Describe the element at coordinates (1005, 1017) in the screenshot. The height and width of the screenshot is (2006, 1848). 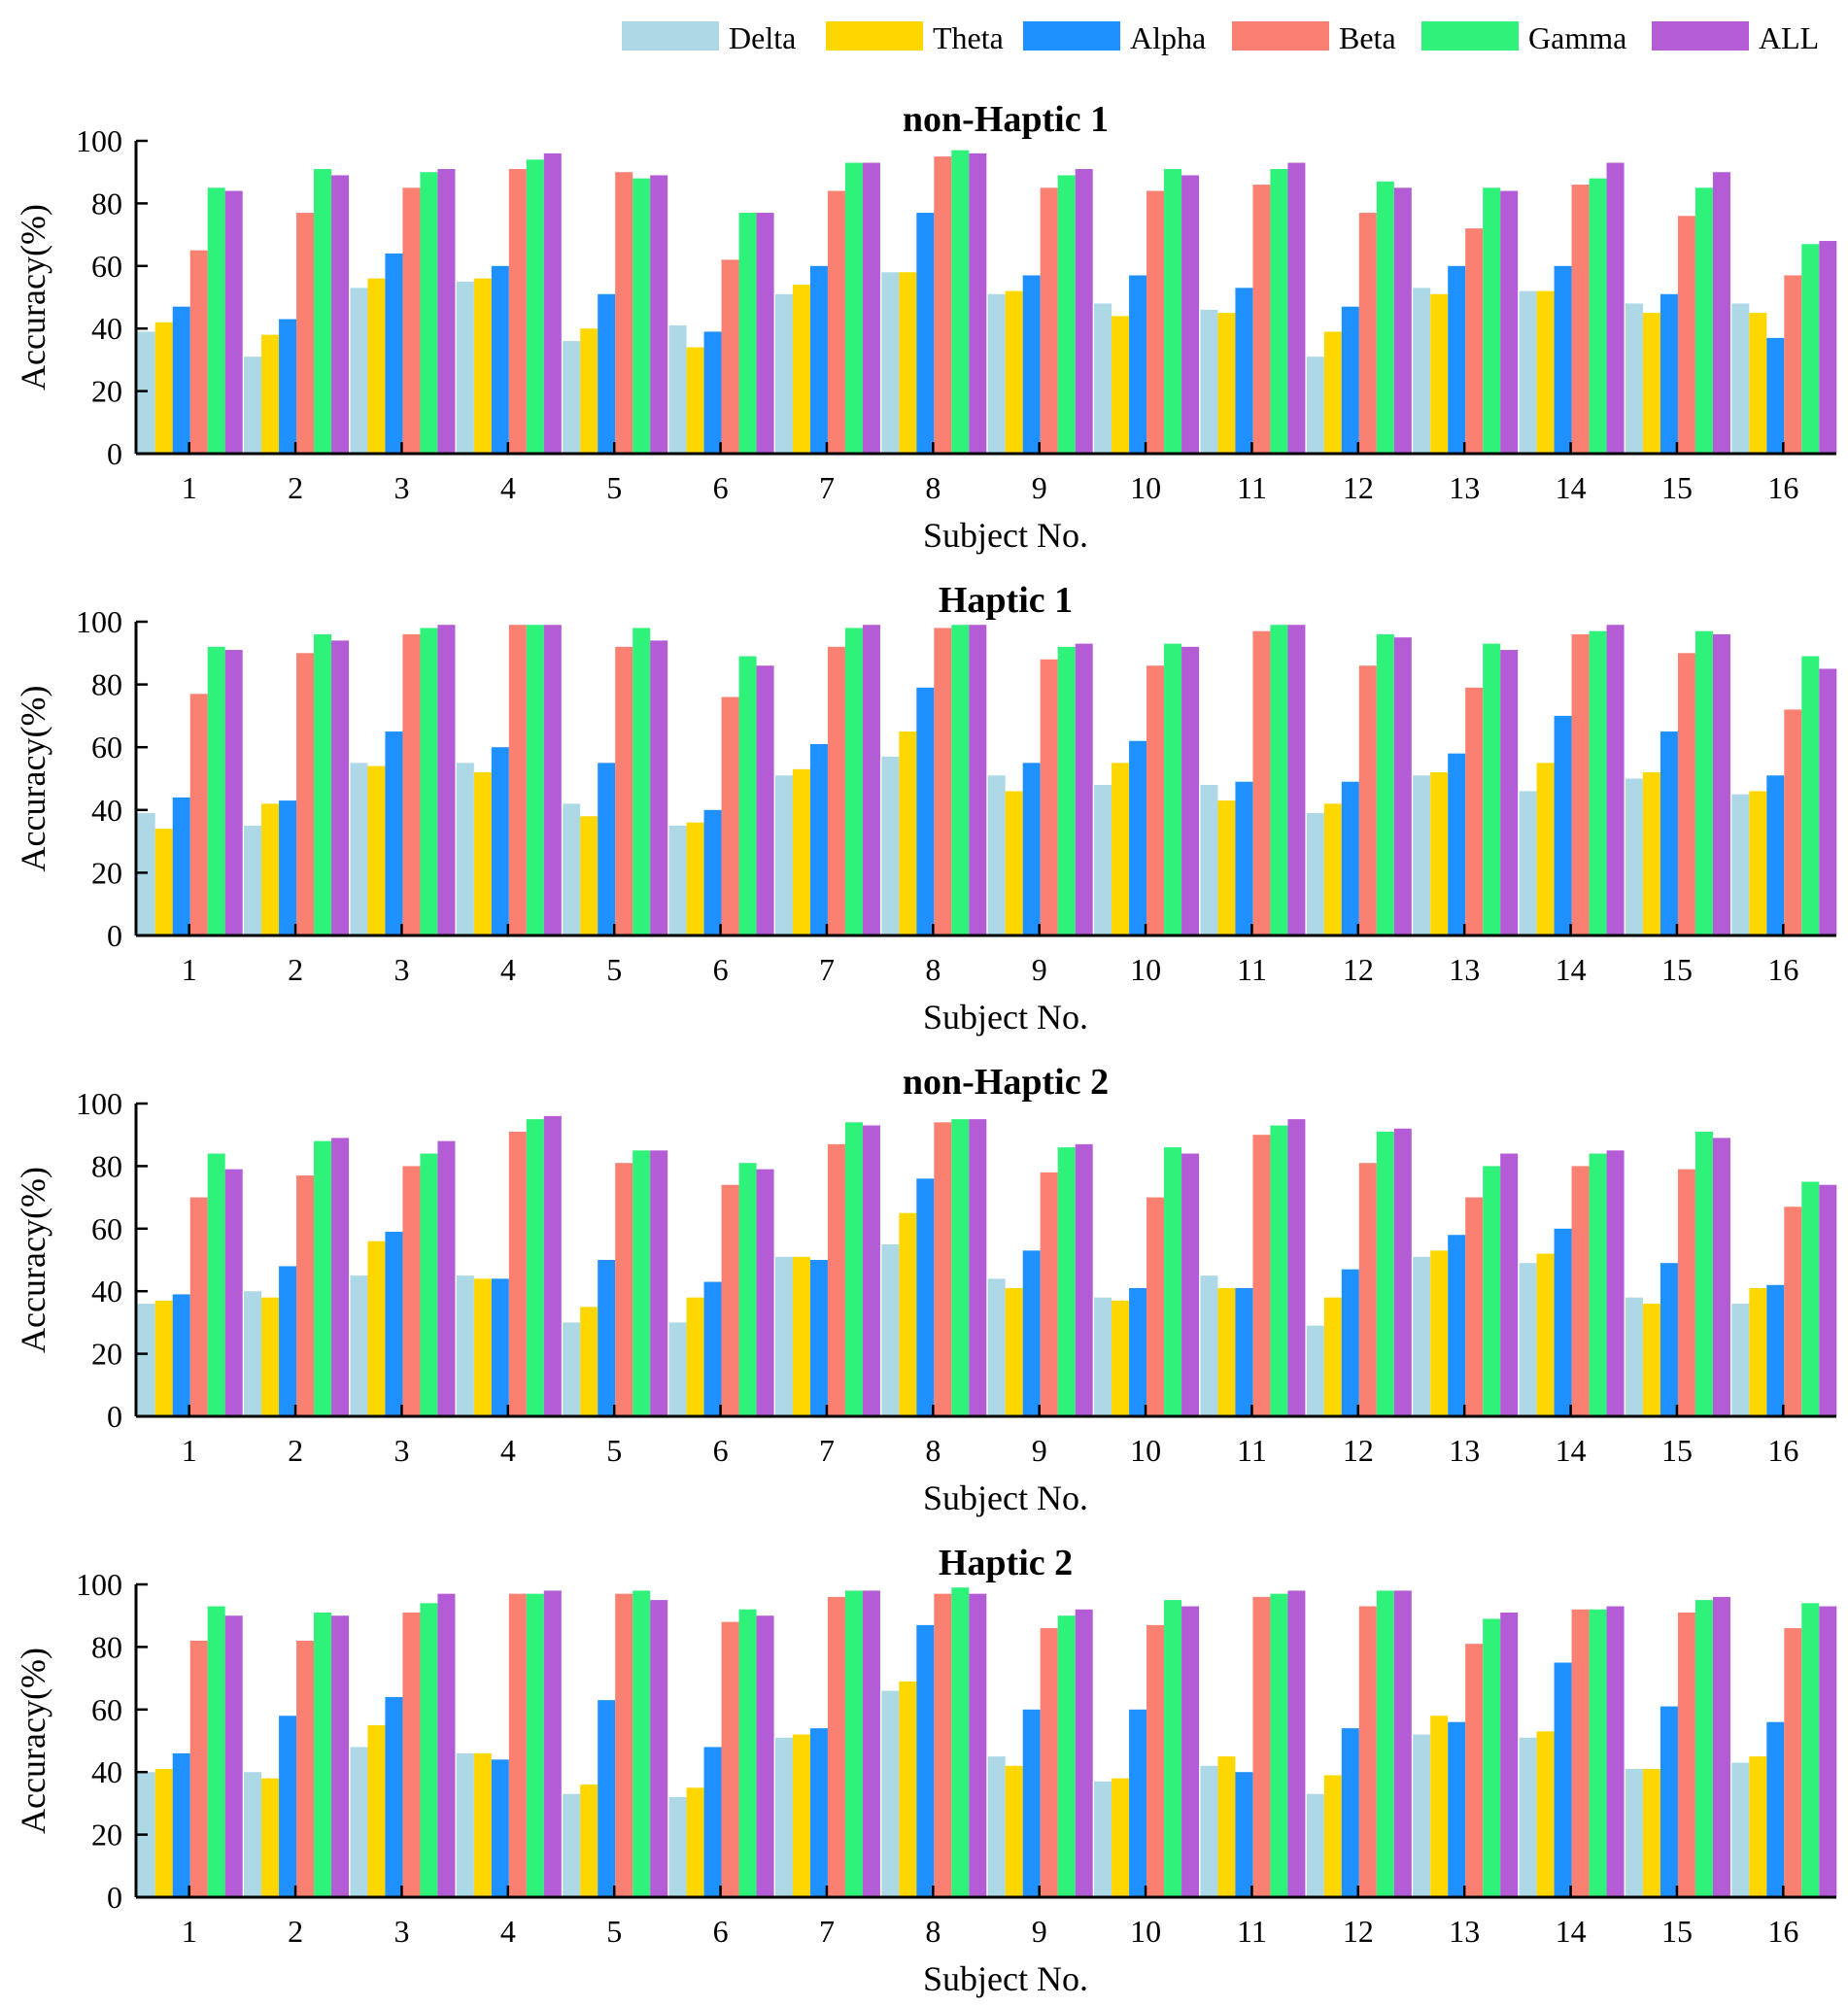
I see `x-axis-title: Subject No.` at that location.